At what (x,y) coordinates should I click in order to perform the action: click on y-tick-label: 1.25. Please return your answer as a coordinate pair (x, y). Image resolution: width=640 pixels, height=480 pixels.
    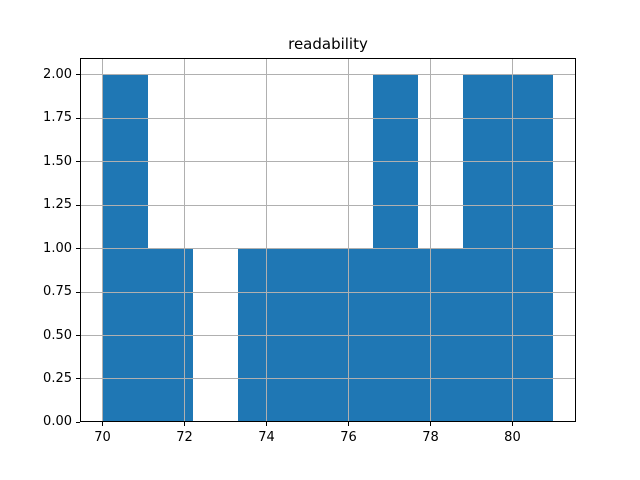
    Looking at the image, I should click on (57, 205).